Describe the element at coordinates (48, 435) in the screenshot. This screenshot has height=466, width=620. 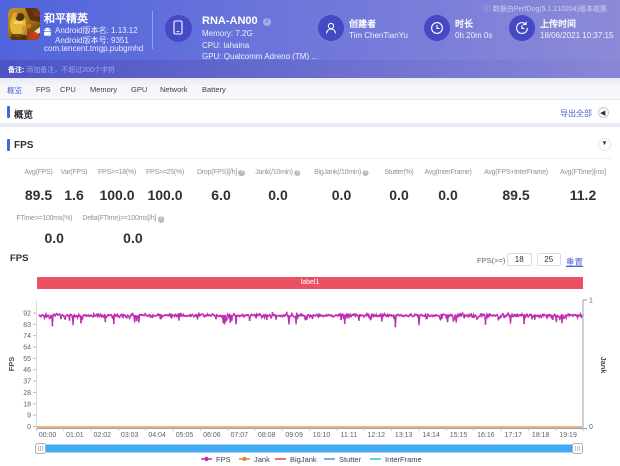
I see `svg-text: 00:00` at that location.